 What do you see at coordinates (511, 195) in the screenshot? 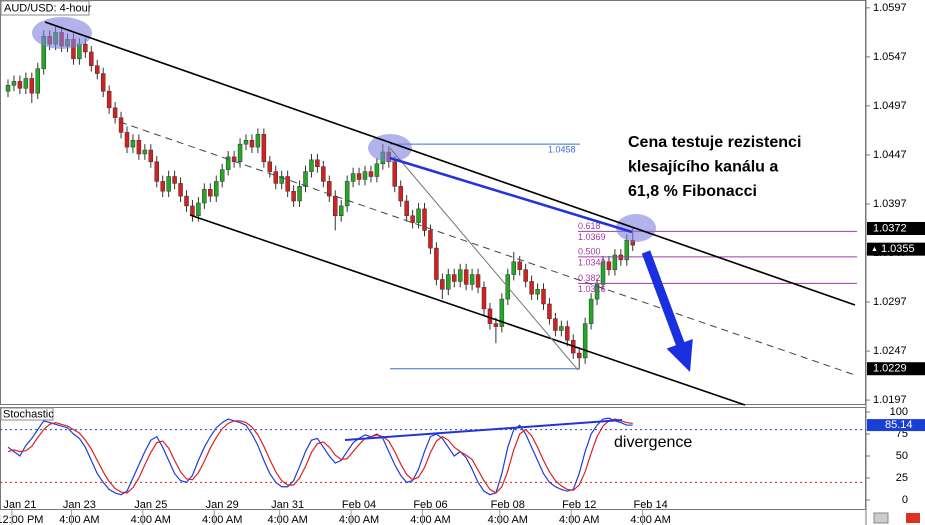
I see `resistance-line` at bounding box center [511, 195].